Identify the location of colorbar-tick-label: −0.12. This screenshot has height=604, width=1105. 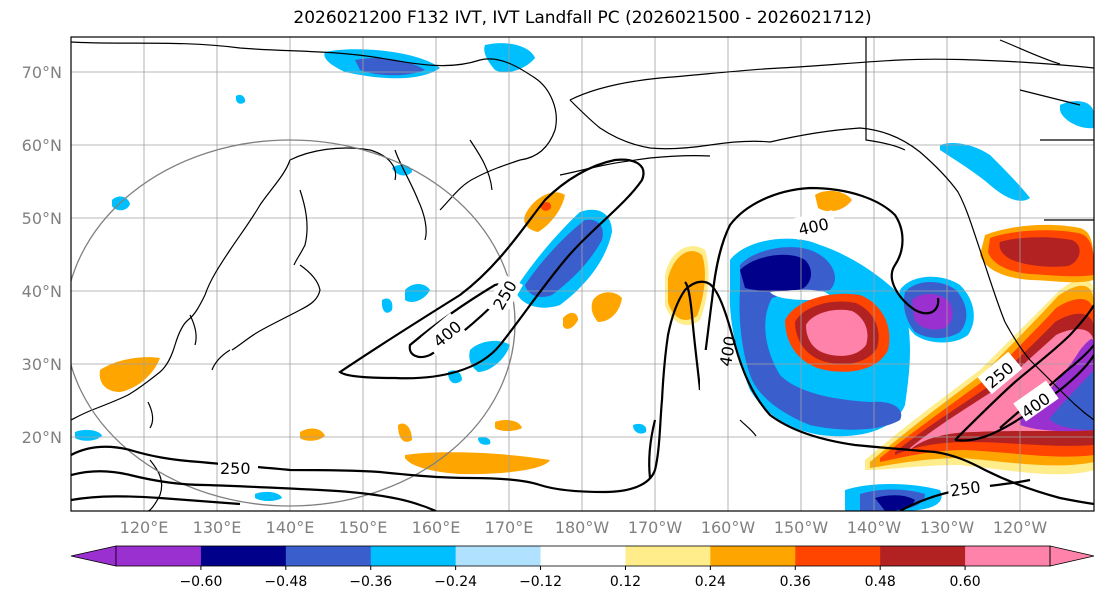
(540, 582).